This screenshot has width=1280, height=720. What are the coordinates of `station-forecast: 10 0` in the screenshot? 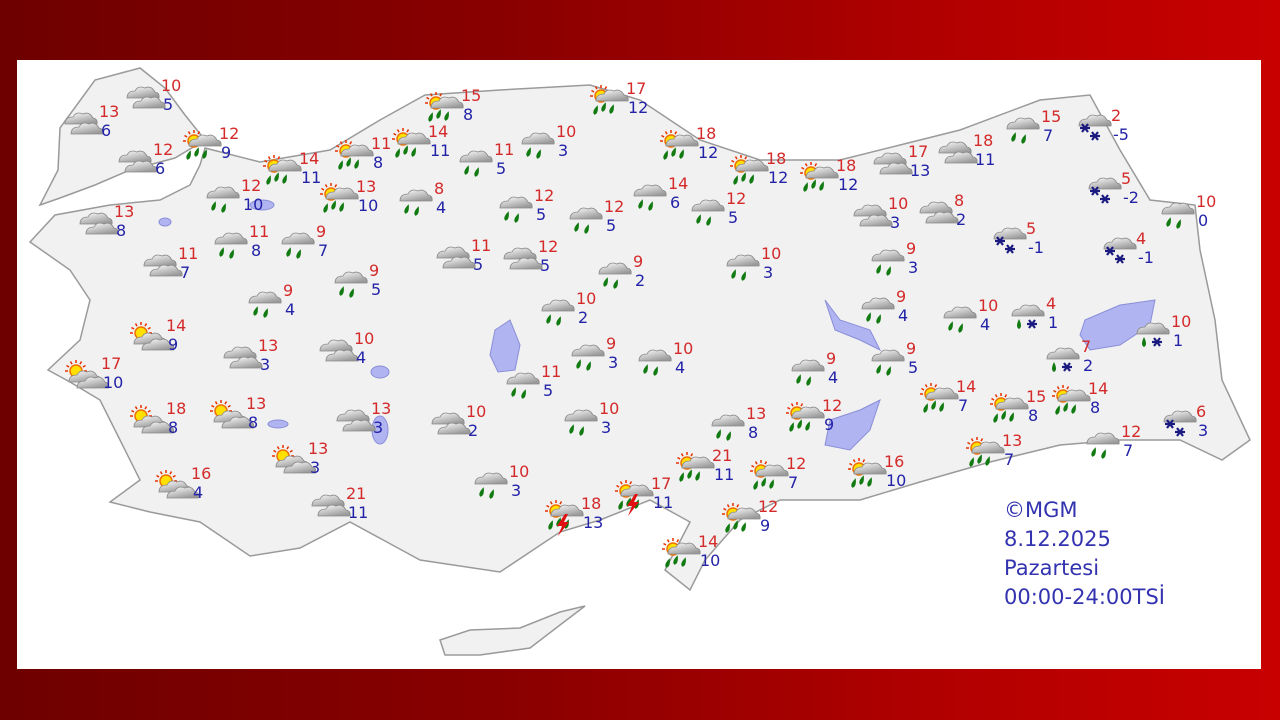 It's located at (1195, 217).